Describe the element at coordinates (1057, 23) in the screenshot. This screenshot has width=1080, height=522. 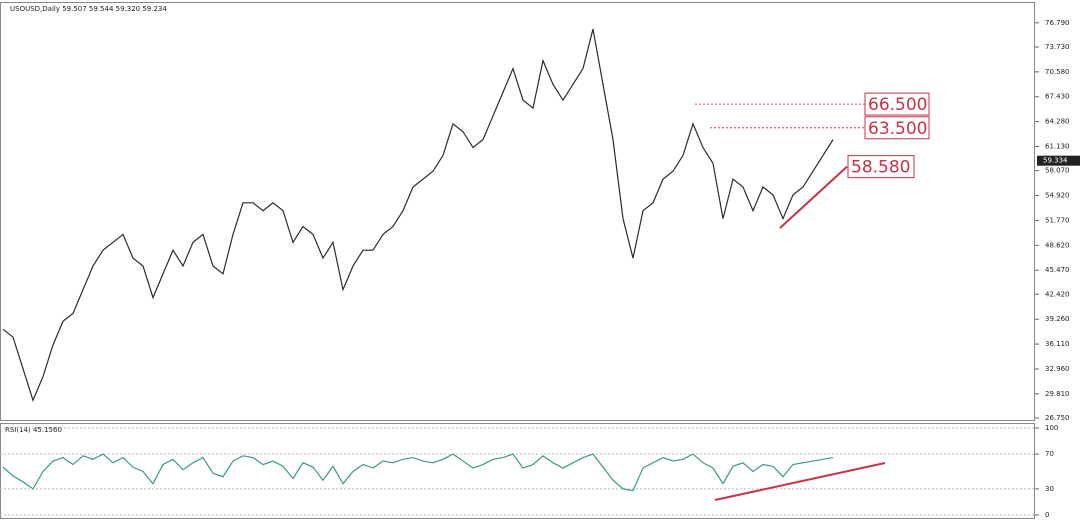
I see `y-tick-label: 76.790` at that location.